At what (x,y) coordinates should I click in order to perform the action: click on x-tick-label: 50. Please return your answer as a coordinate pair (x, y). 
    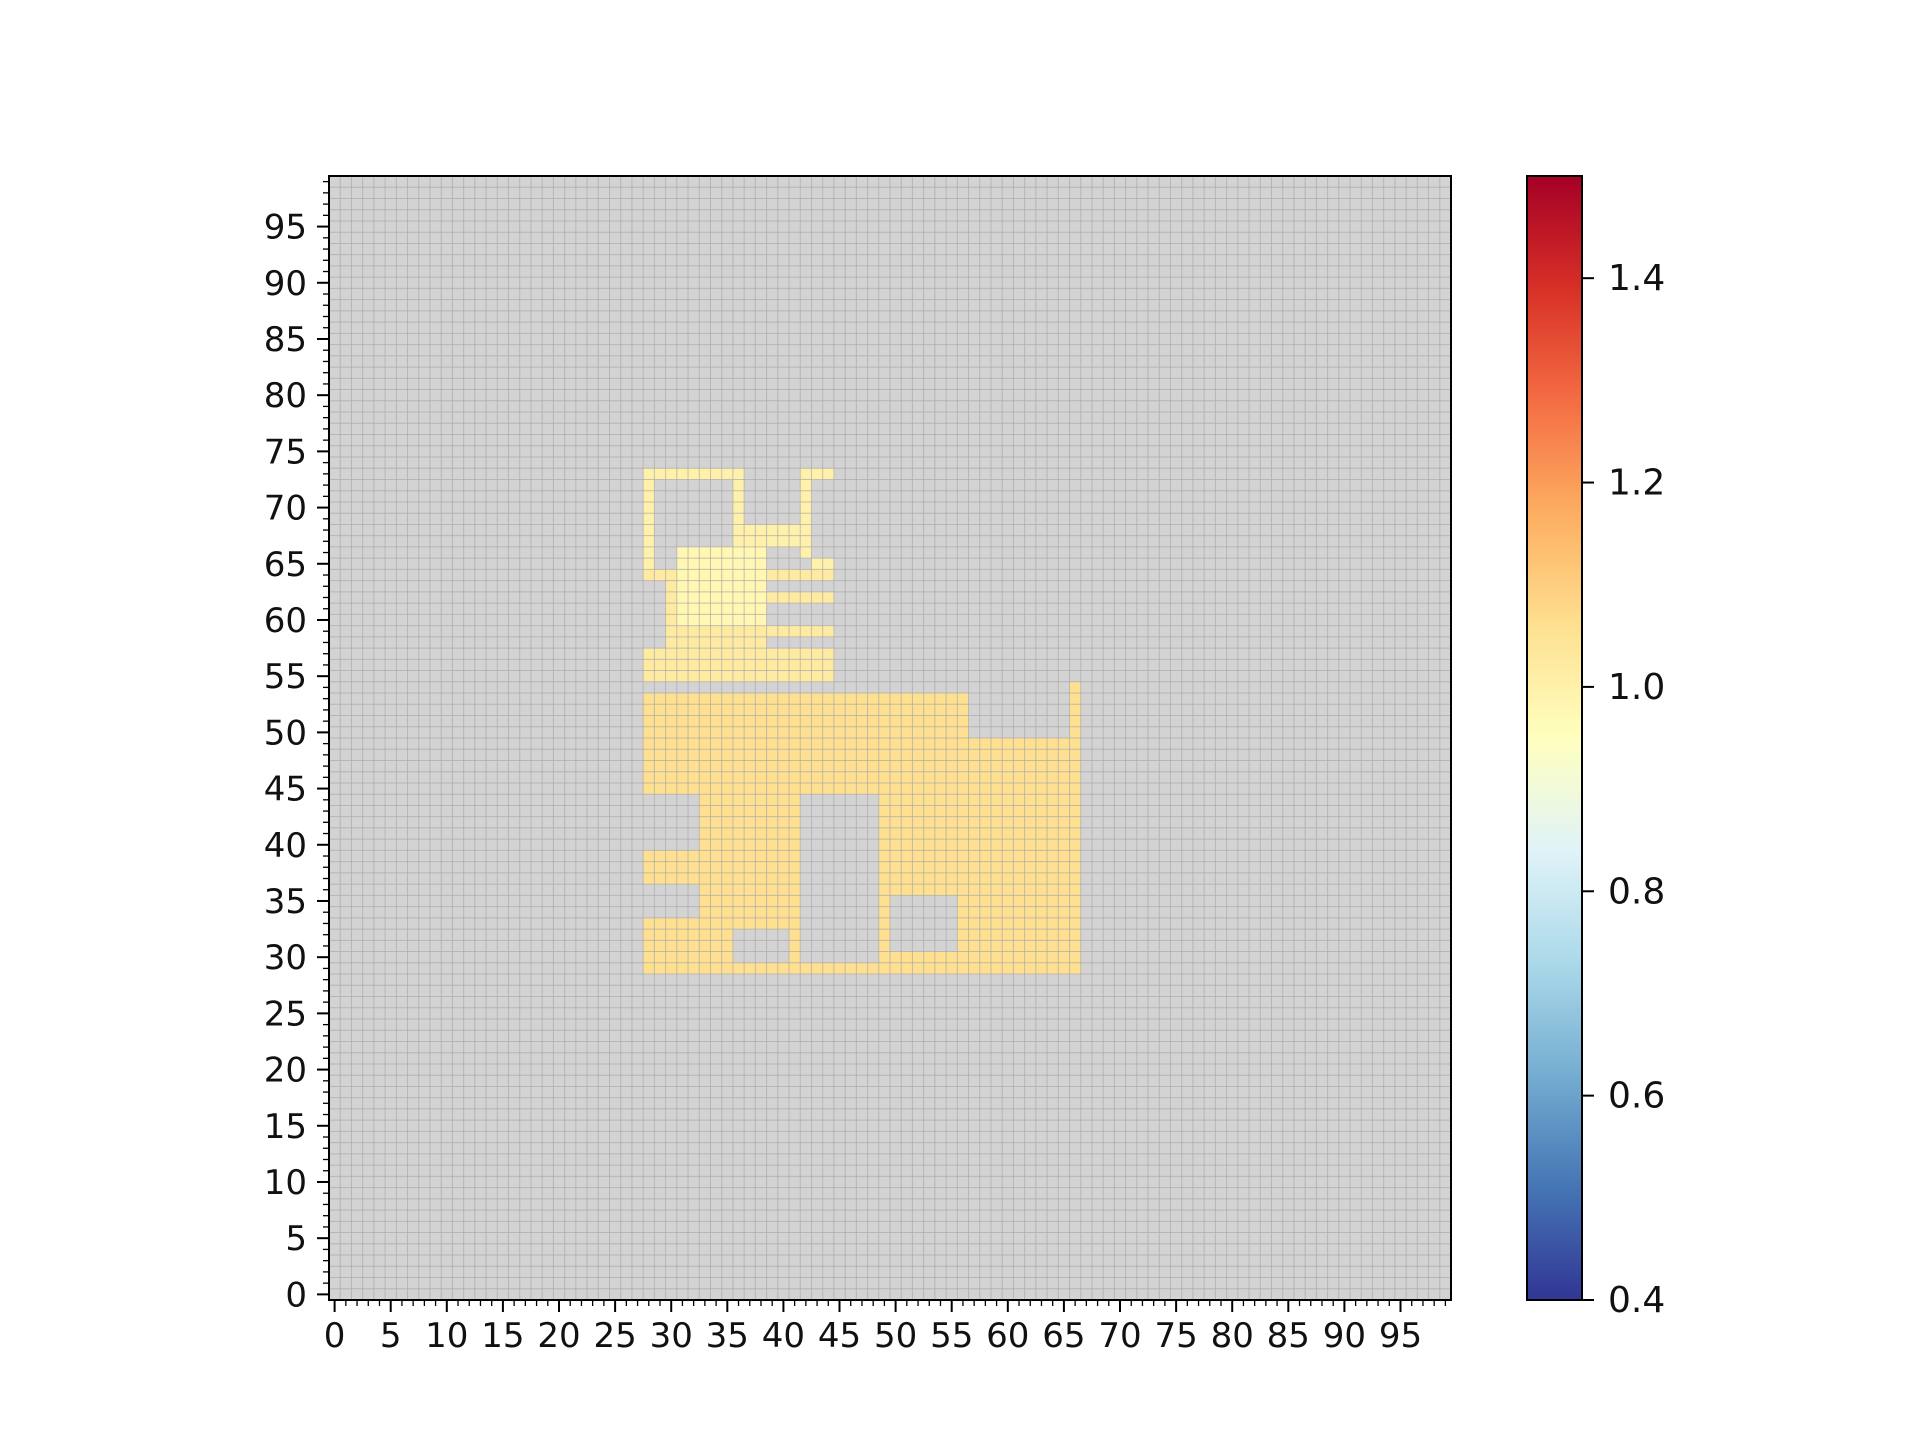
    Looking at the image, I should click on (895, 1336).